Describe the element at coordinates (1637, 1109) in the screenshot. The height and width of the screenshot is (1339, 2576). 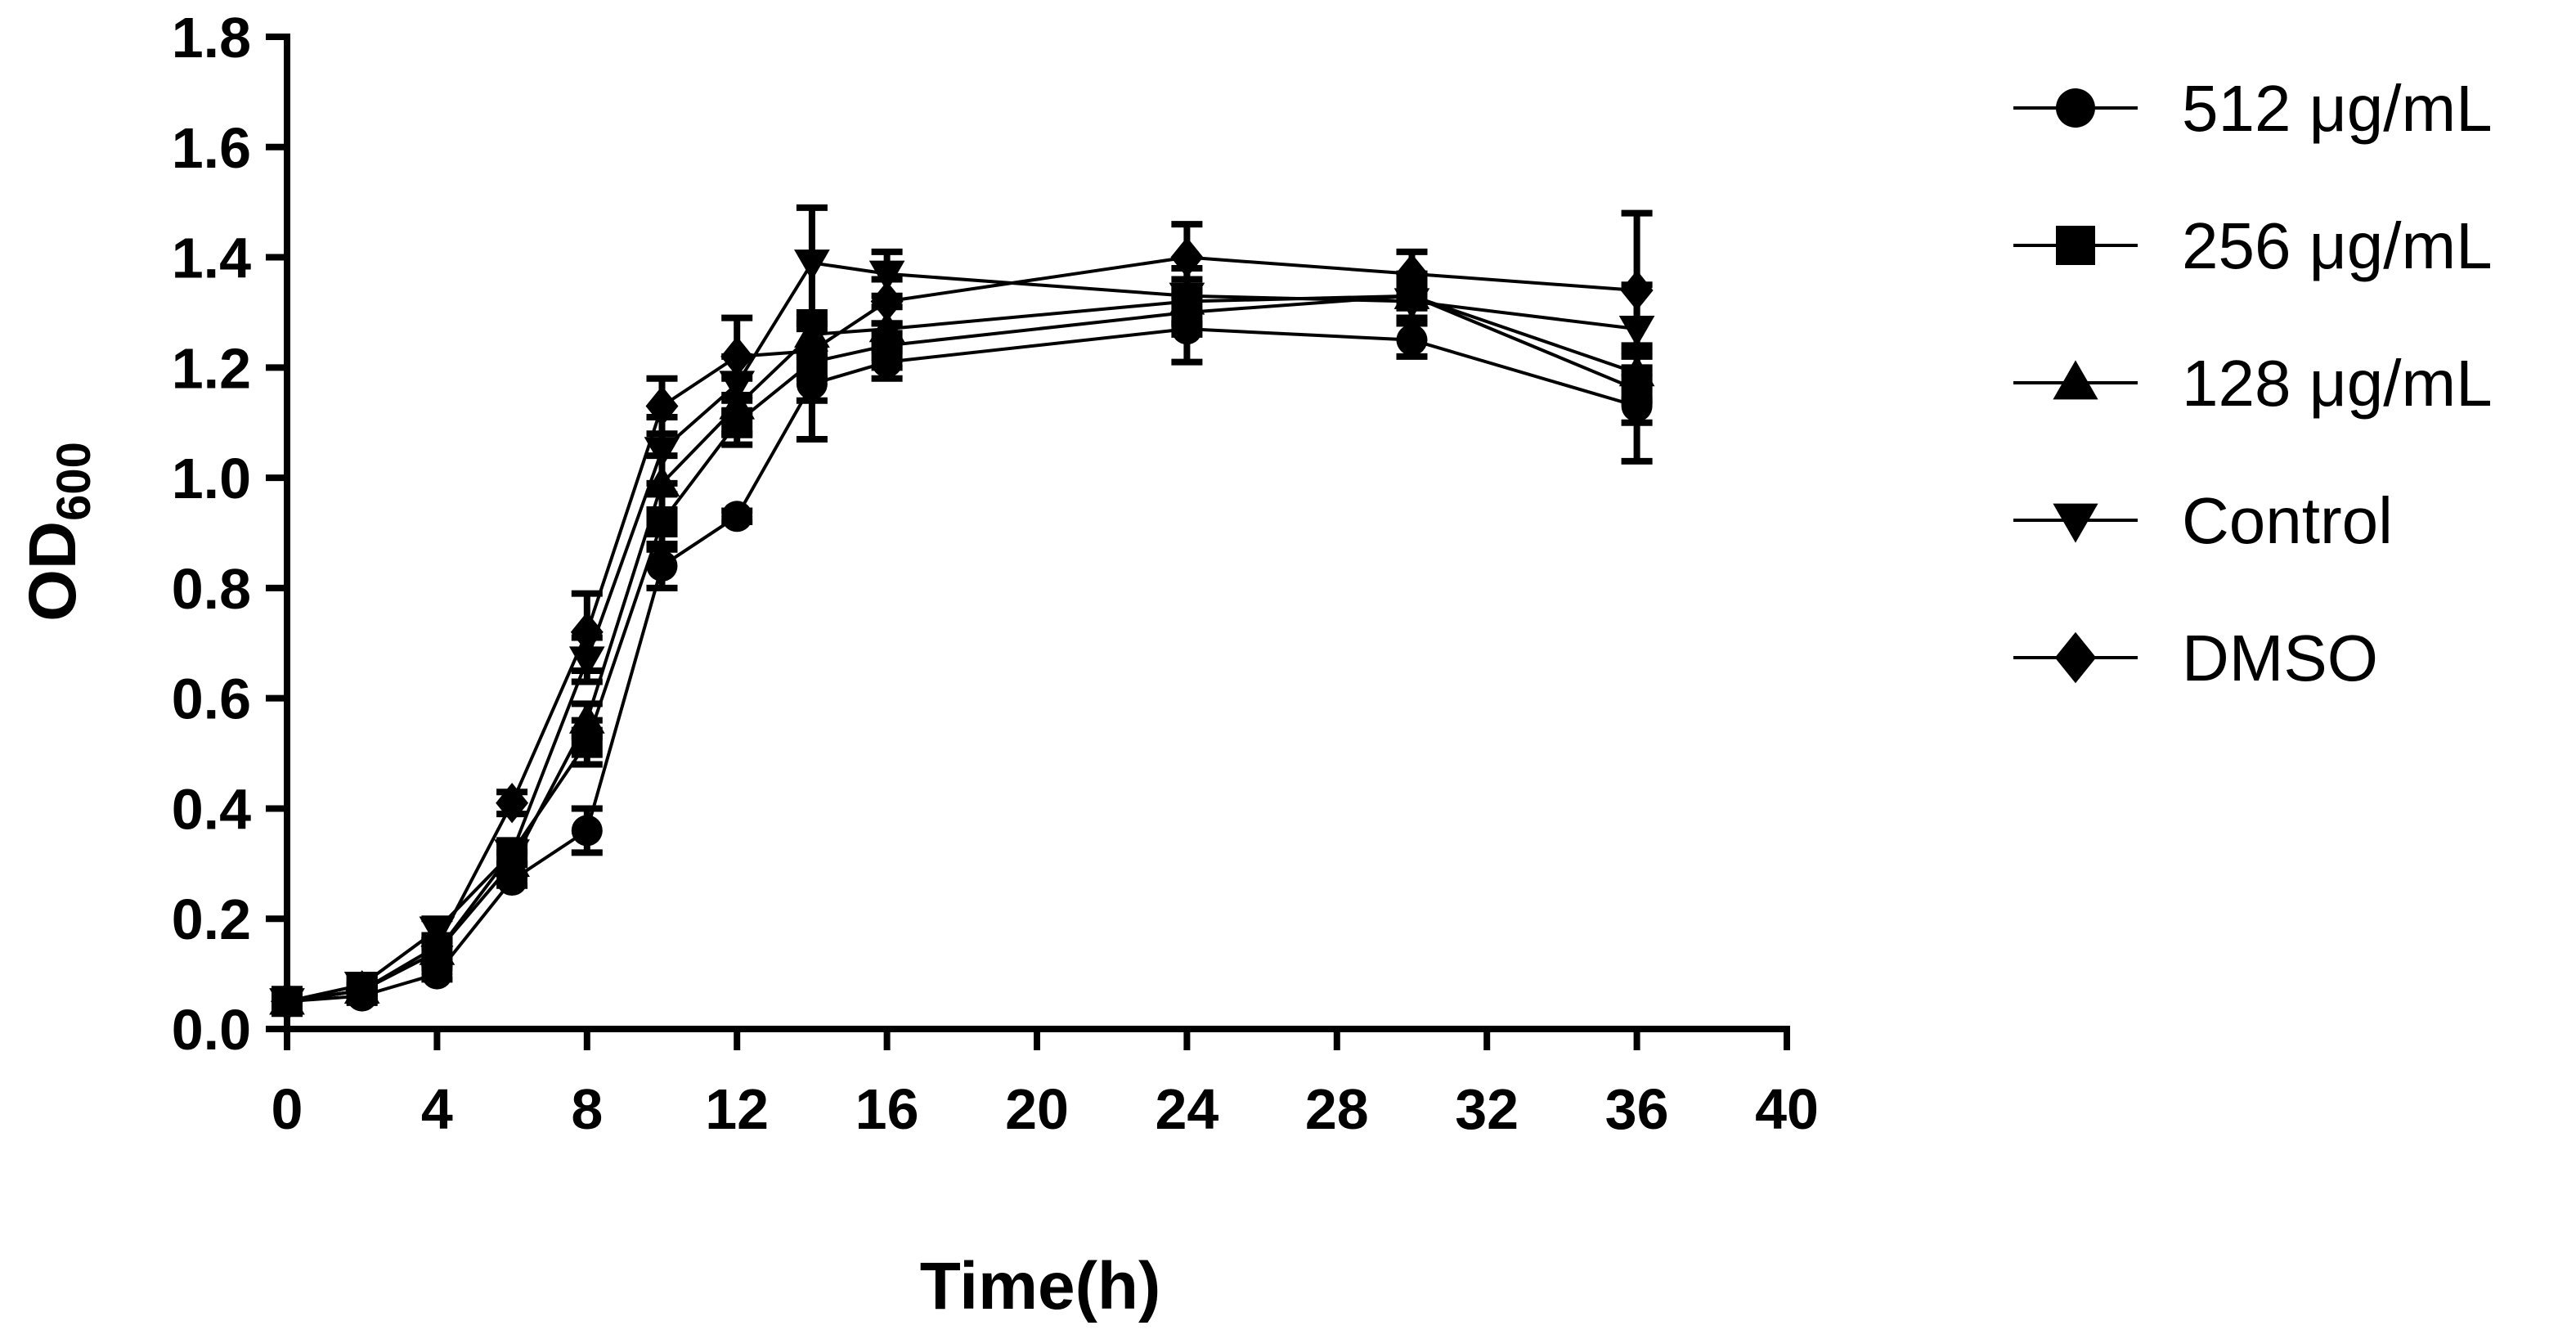
I see `x-tick-label: 36` at that location.